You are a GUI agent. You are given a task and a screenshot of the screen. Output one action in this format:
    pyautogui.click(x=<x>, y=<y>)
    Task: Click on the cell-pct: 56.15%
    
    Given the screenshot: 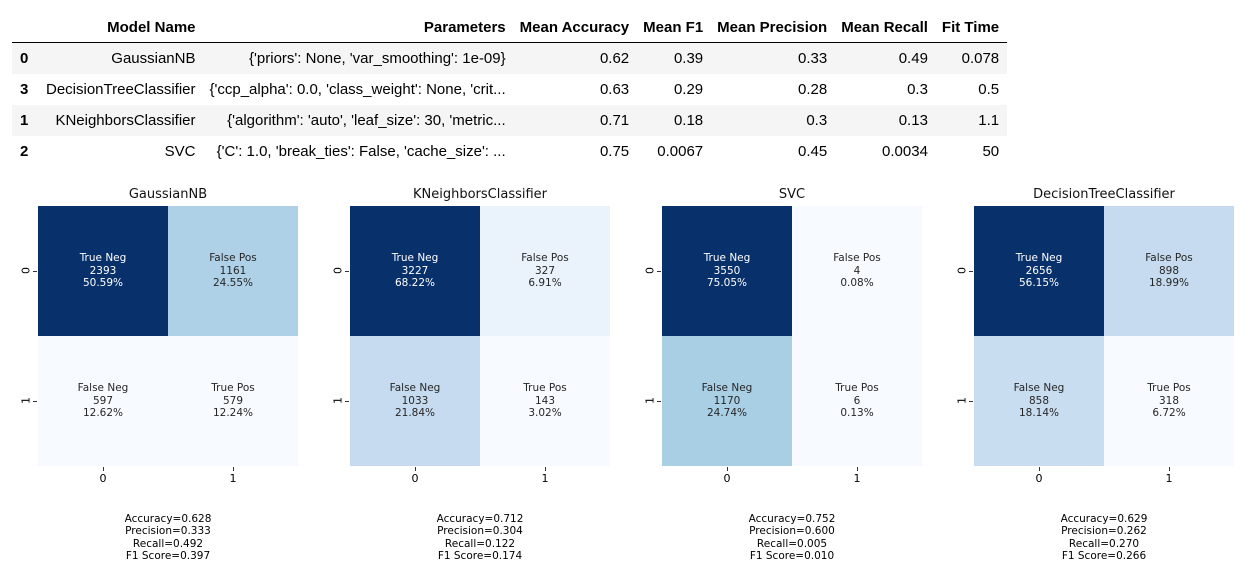 What is the action you would take?
    pyautogui.click(x=1039, y=283)
    